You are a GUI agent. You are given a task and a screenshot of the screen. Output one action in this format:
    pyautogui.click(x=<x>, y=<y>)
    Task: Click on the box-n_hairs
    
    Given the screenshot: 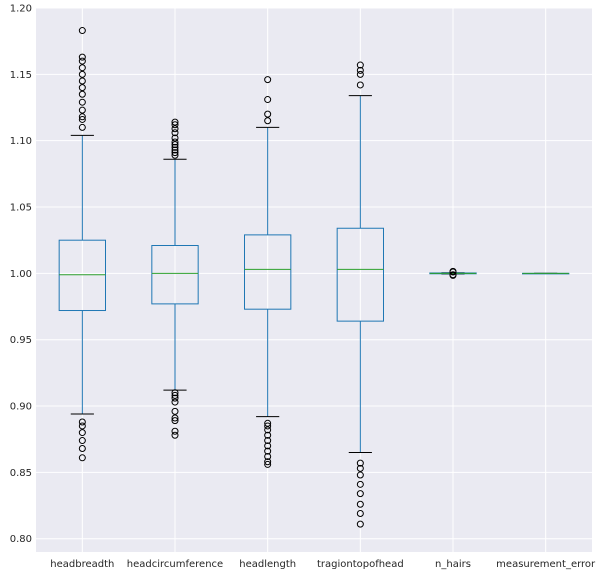 What is the action you would take?
    pyautogui.click(x=453, y=273)
    